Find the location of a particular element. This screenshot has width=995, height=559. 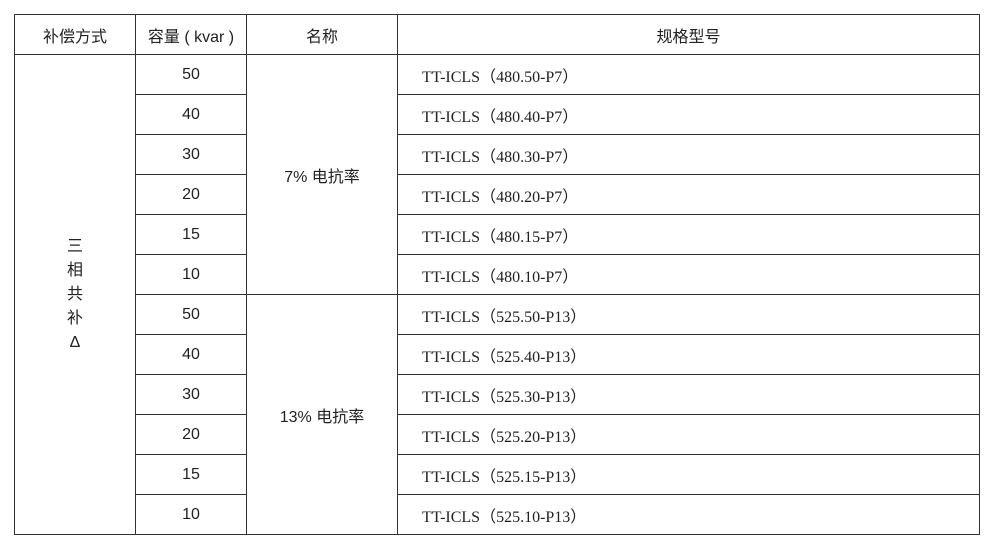

table-row: 15 TT-ICLS（525.15-P13） is located at coordinates (497, 474).